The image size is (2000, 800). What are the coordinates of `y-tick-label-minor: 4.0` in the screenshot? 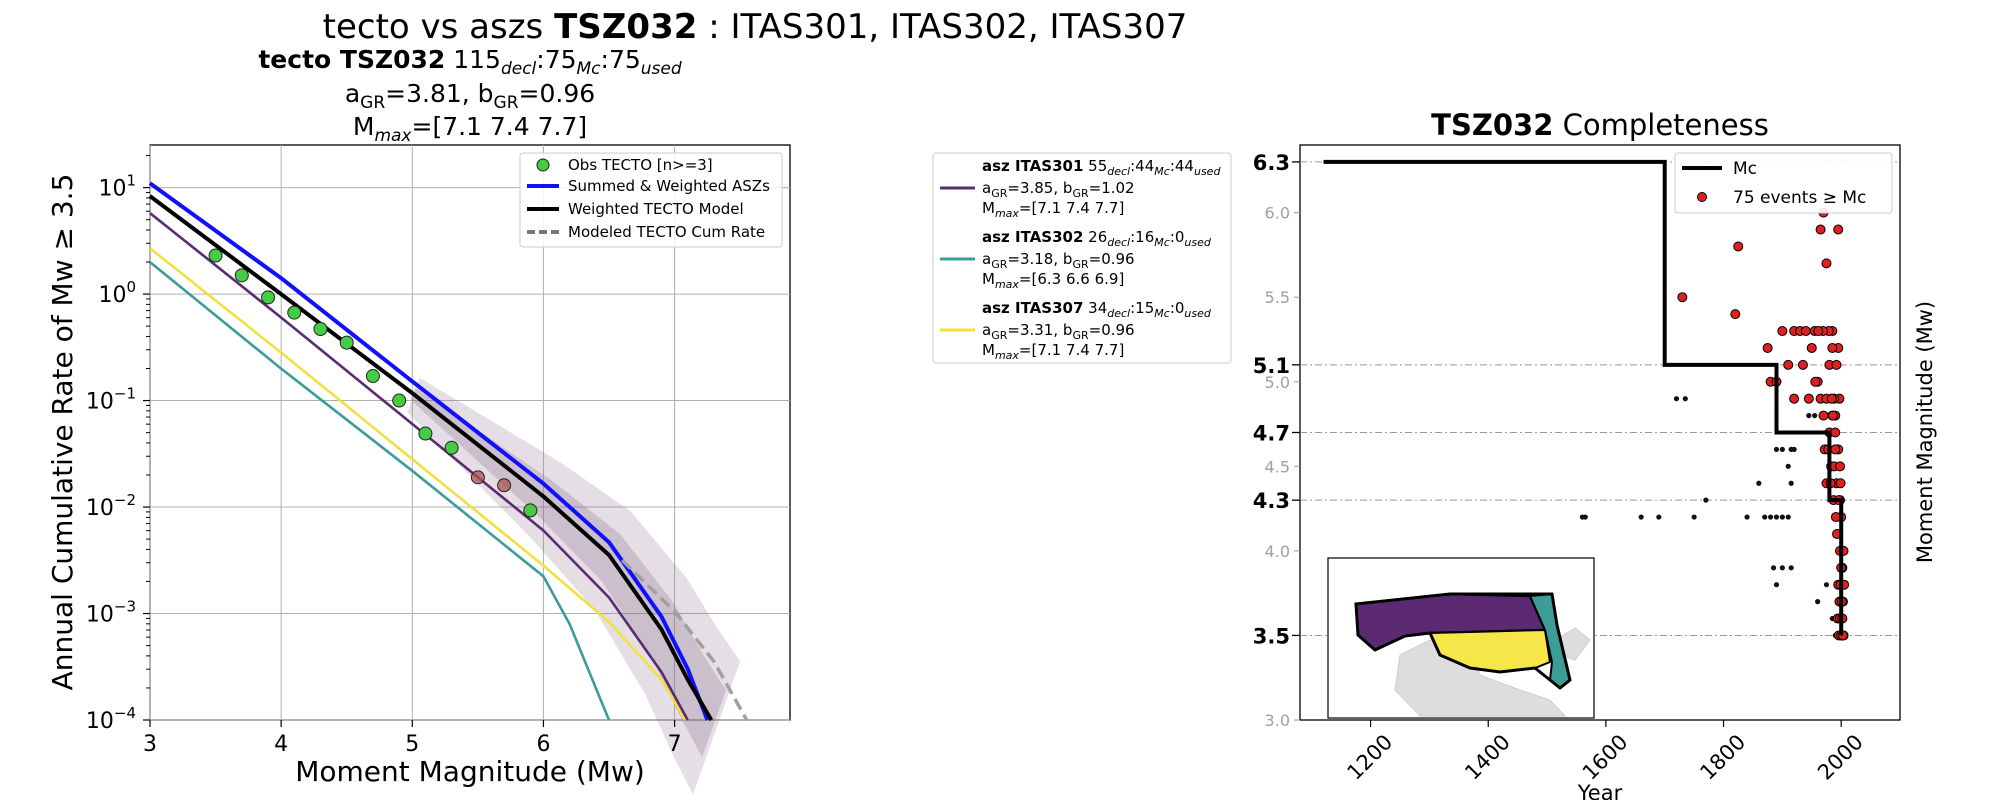 It's located at (1277, 551).